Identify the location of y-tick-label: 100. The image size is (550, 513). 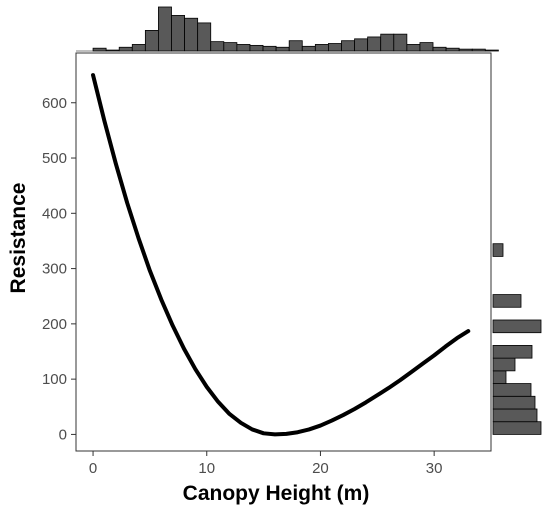
(54, 379).